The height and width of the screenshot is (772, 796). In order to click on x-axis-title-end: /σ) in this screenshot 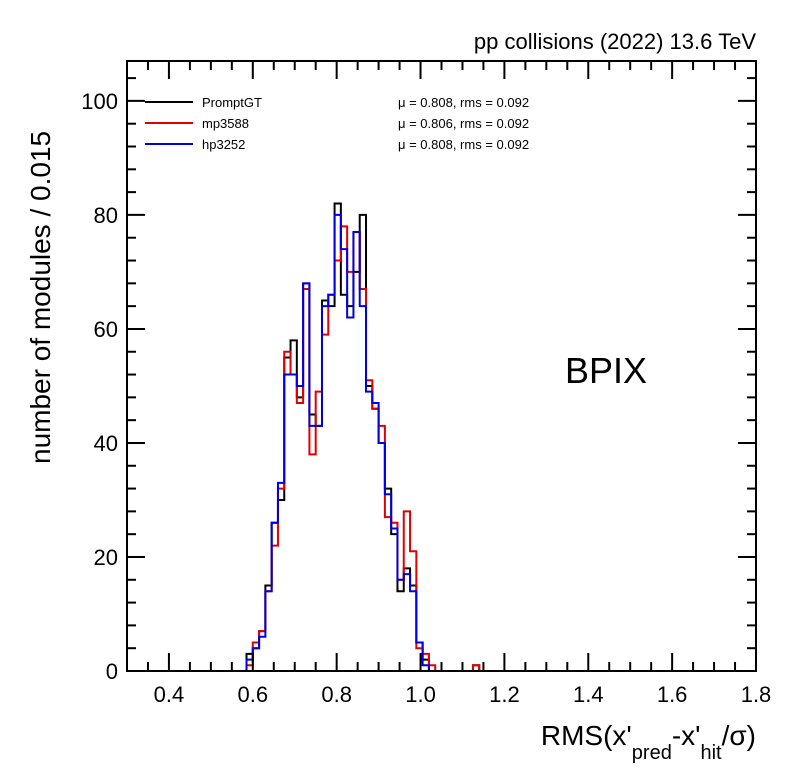, I will do `click(739, 735)`.